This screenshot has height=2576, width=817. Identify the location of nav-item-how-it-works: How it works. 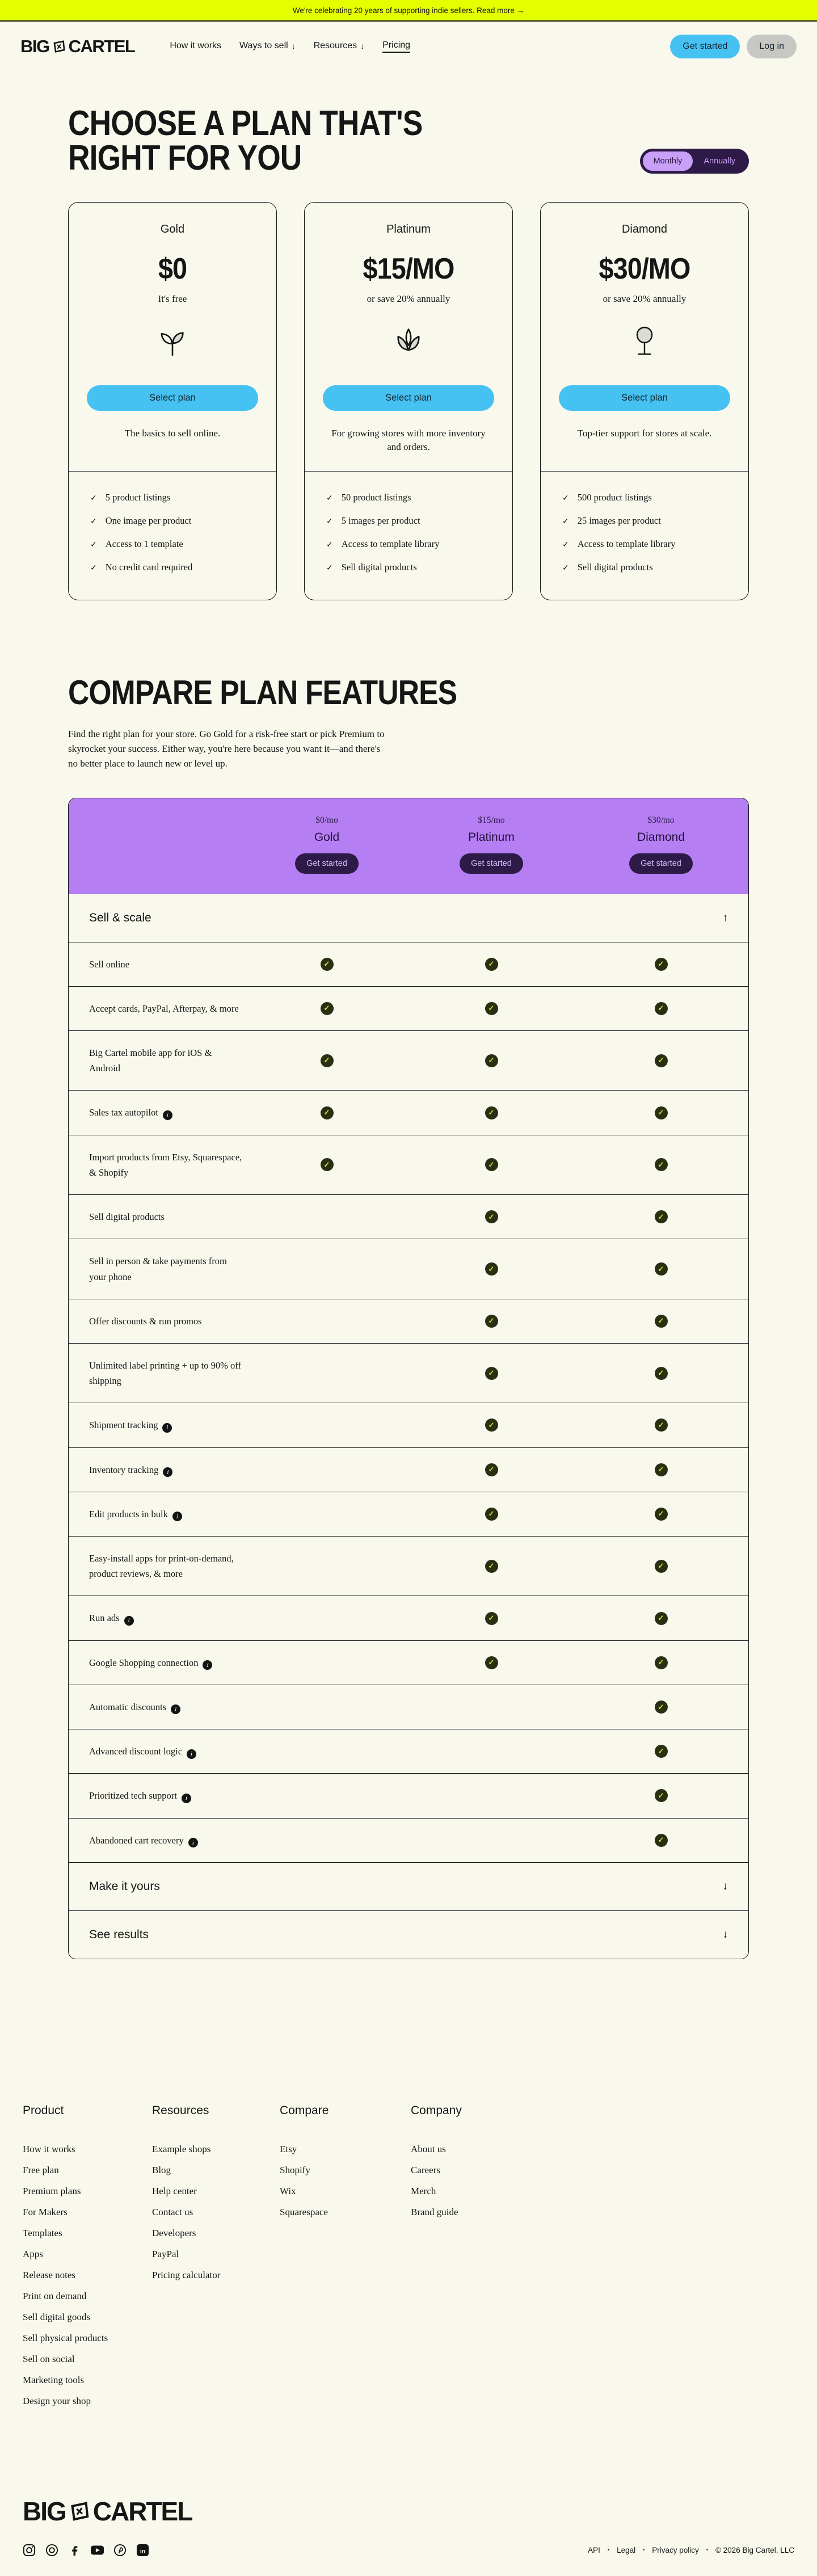
(196, 45).